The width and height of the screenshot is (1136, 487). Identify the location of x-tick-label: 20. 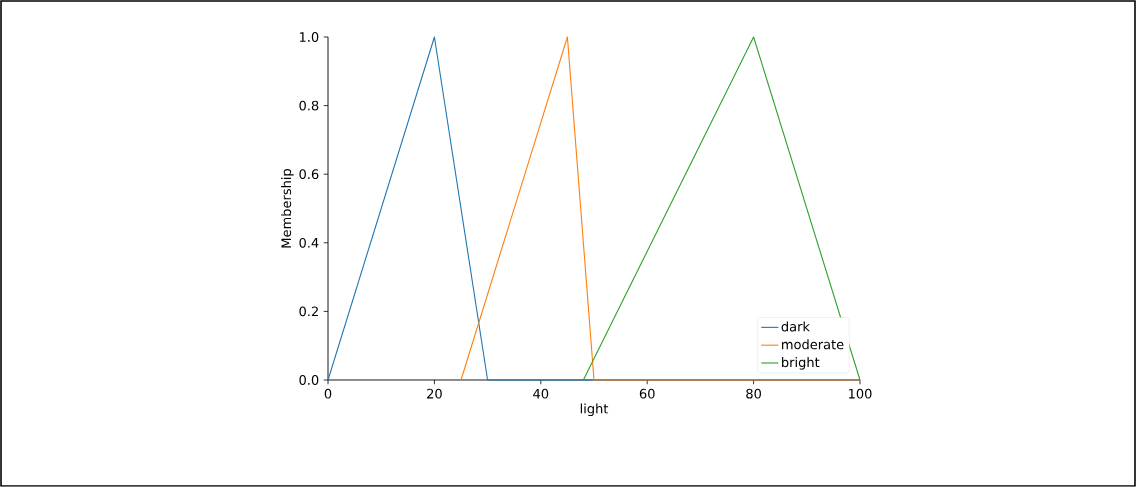
(434, 393).